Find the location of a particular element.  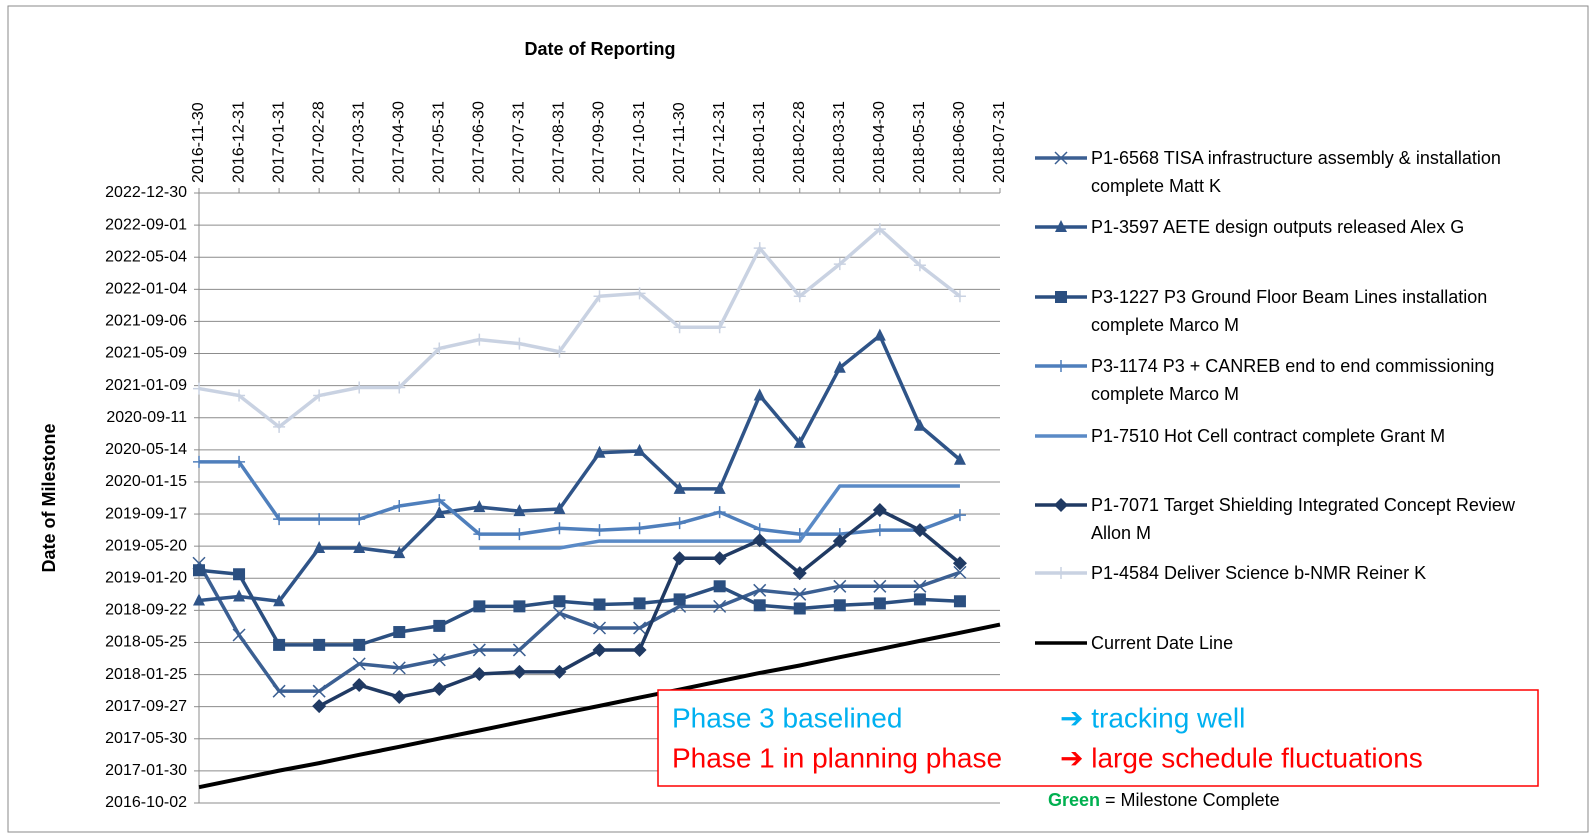

note: Green = Milestone Complete is located at coordinates (1164, 800).